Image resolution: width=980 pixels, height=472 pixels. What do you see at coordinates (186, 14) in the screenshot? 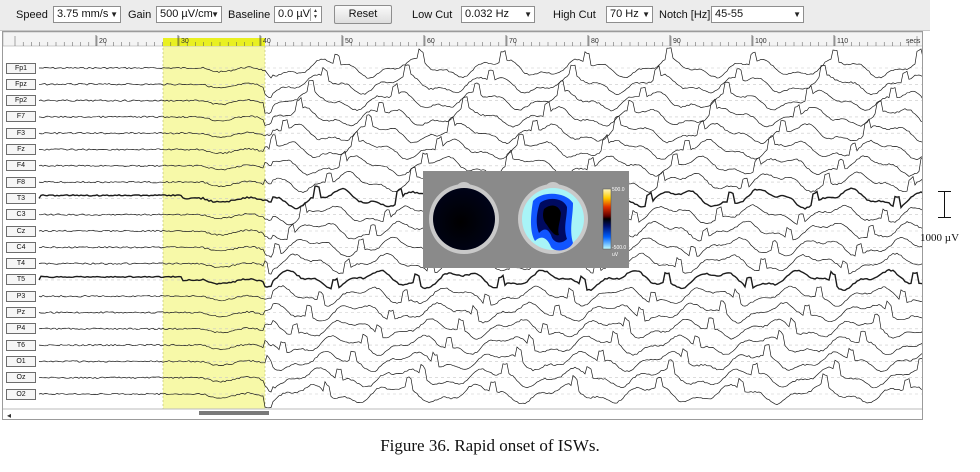
I see `gain-value: 500 µV/cm` at bounding box center [186, 14].